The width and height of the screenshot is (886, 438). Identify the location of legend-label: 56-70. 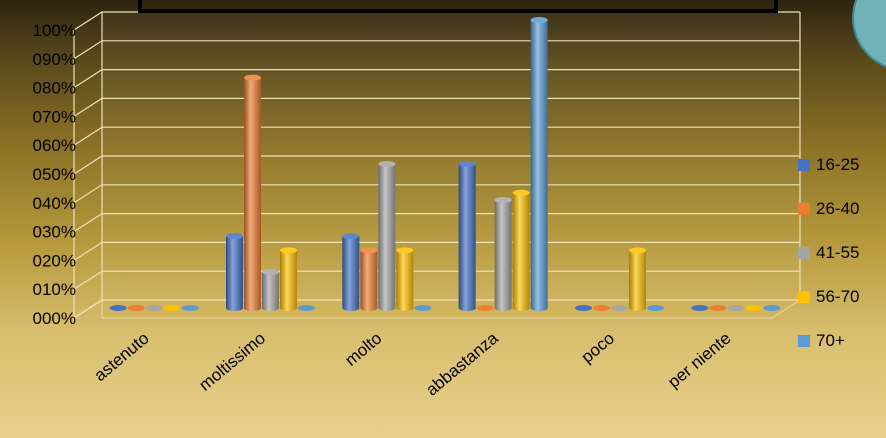
(837, 296).